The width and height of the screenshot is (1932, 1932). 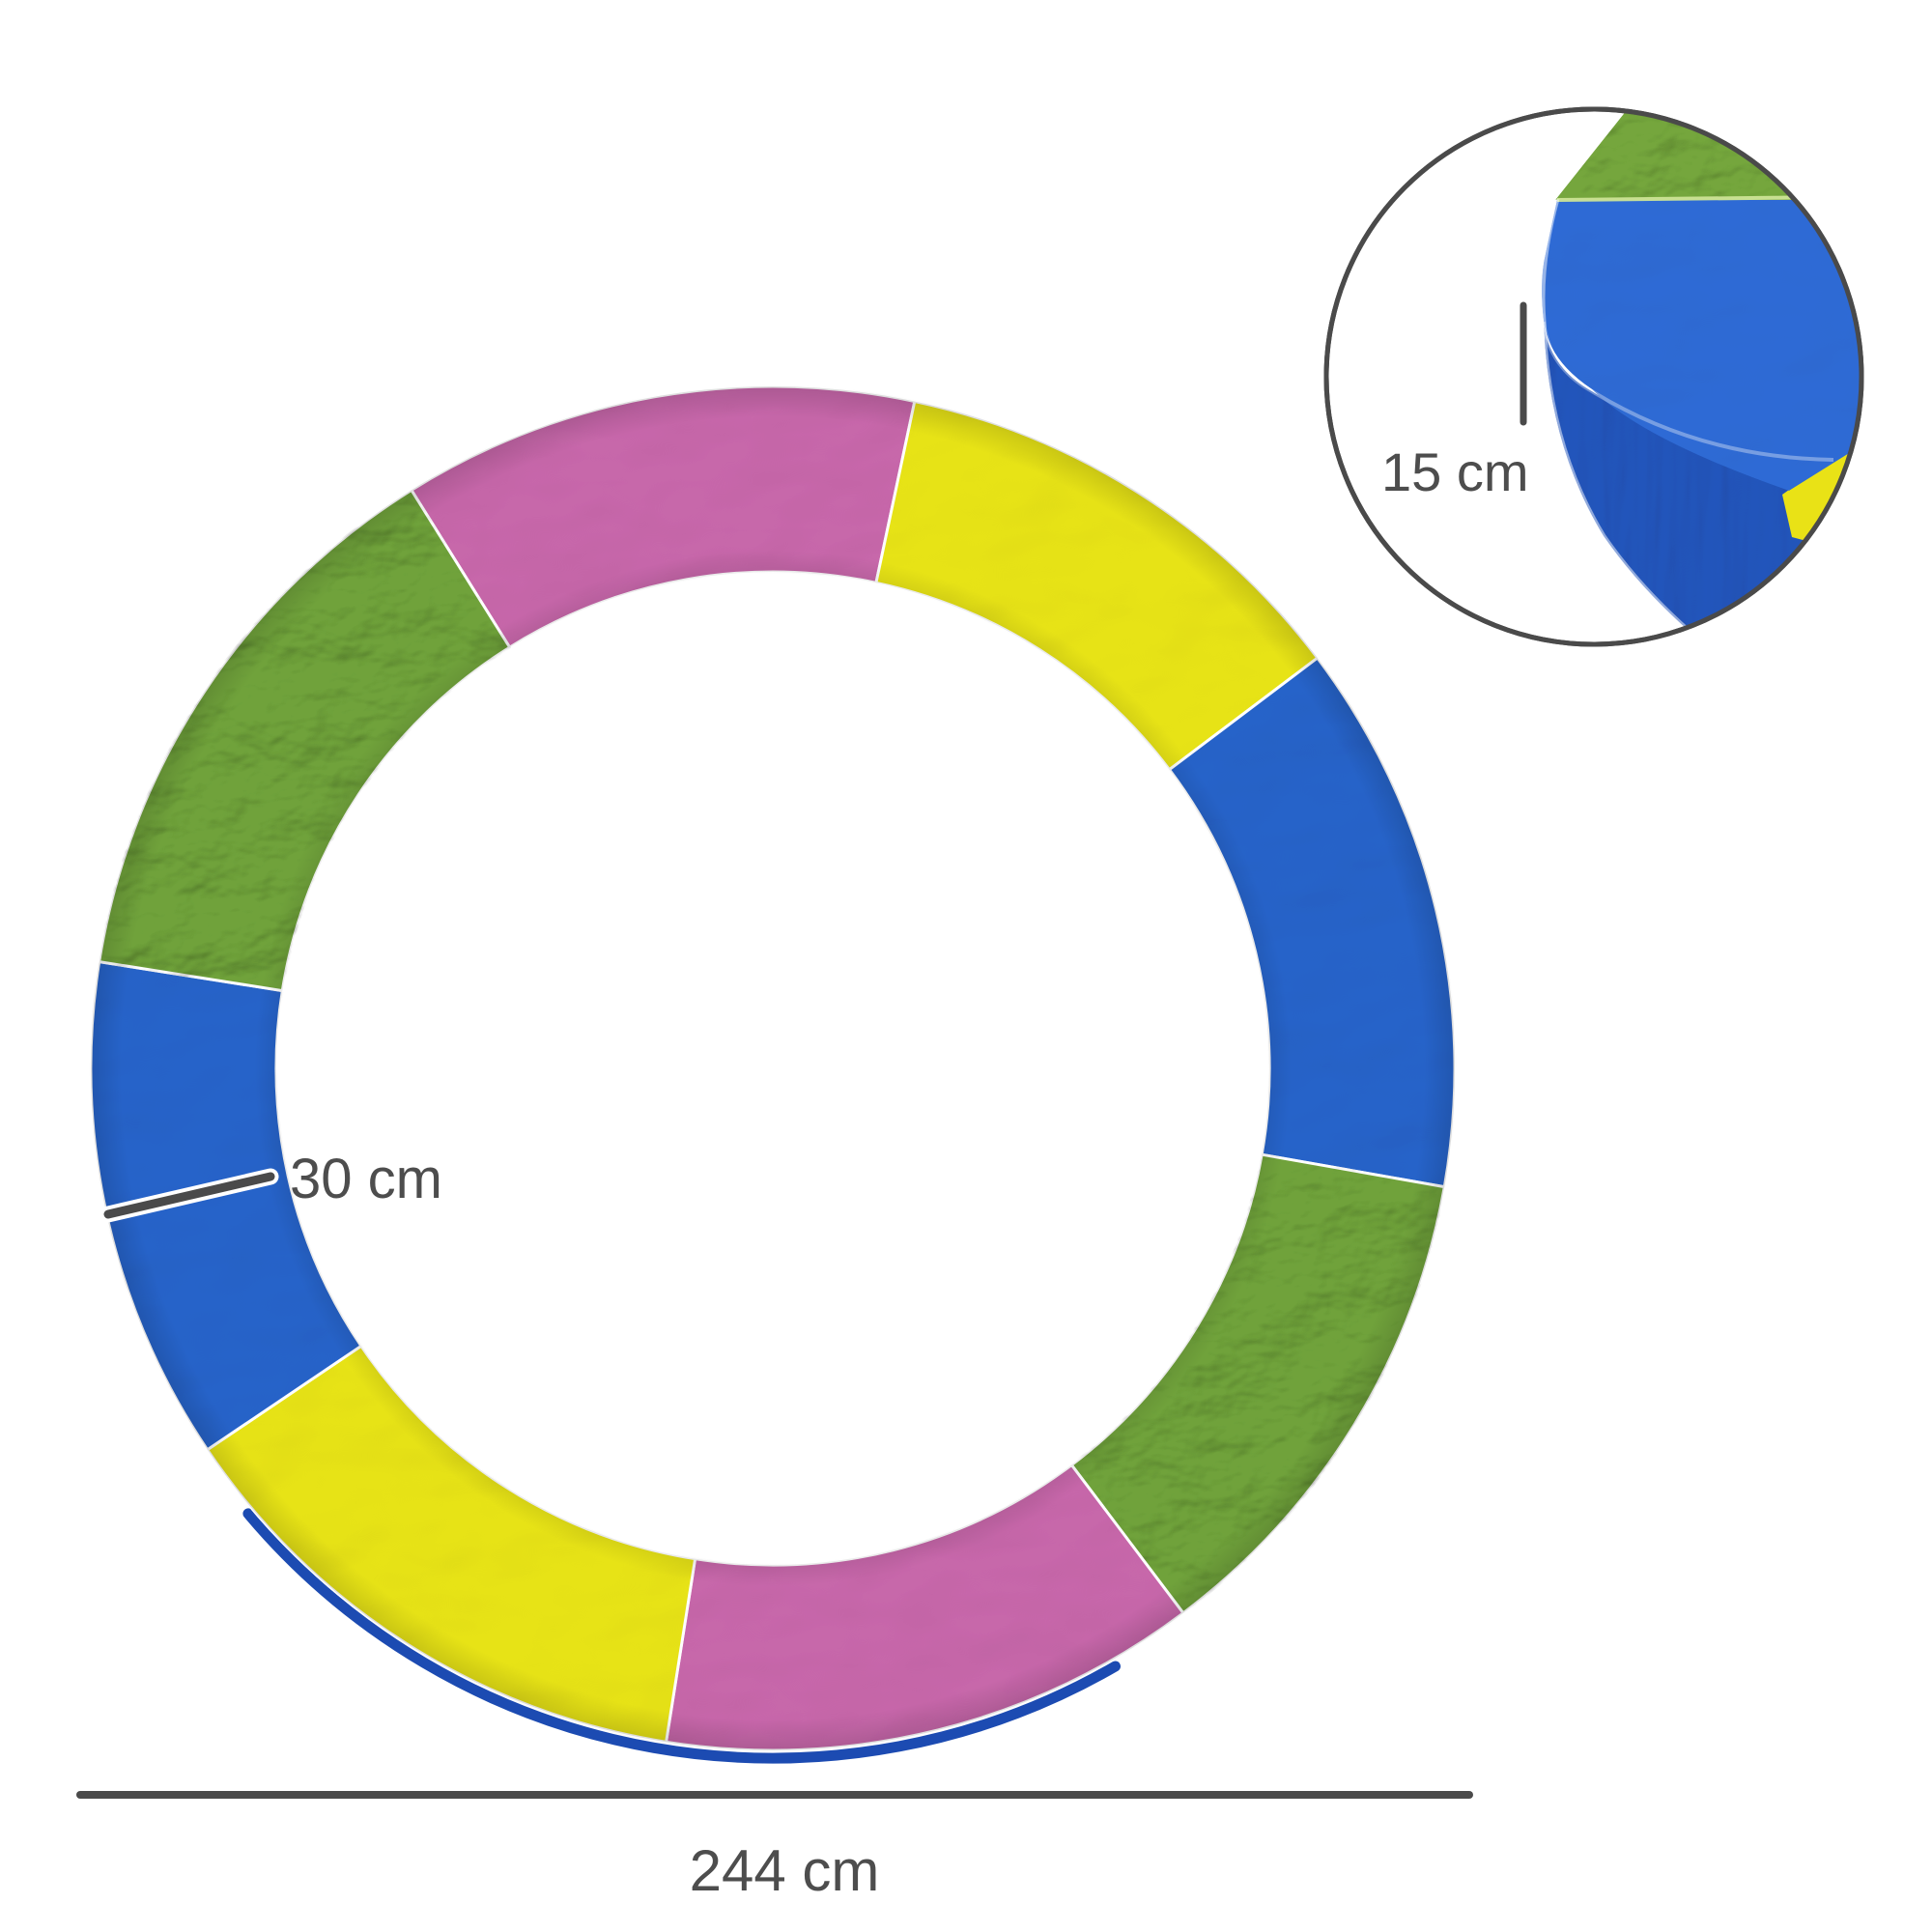 What do you see at coordinates (681, 1636) in the screenshot?
I see `ring-underside-edge` at bounding box center [681, 1636].